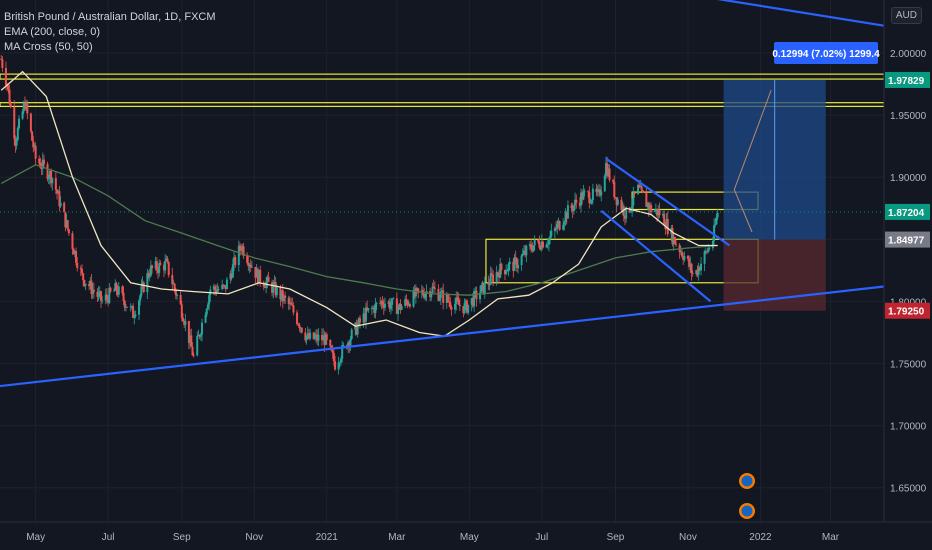 The width and height of the screenshot is (932, 550). I want to click on currency-button: AUD, so click(906, 15).